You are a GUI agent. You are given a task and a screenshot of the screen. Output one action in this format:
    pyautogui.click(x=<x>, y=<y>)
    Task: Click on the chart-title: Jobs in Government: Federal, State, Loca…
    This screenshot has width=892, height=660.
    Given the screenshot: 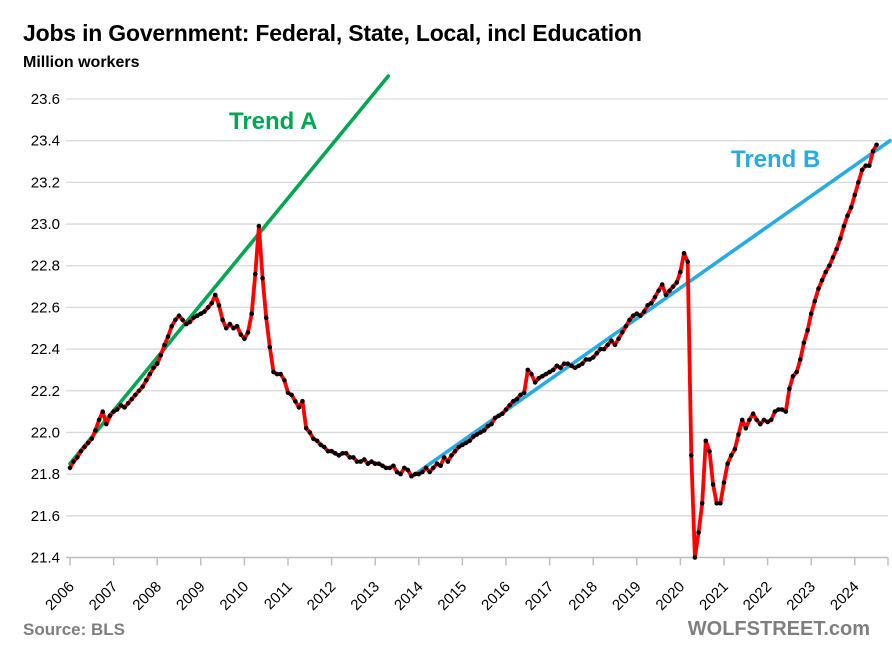 What is the action you would take?
    pyautogui.click(x=332, y=33)
    